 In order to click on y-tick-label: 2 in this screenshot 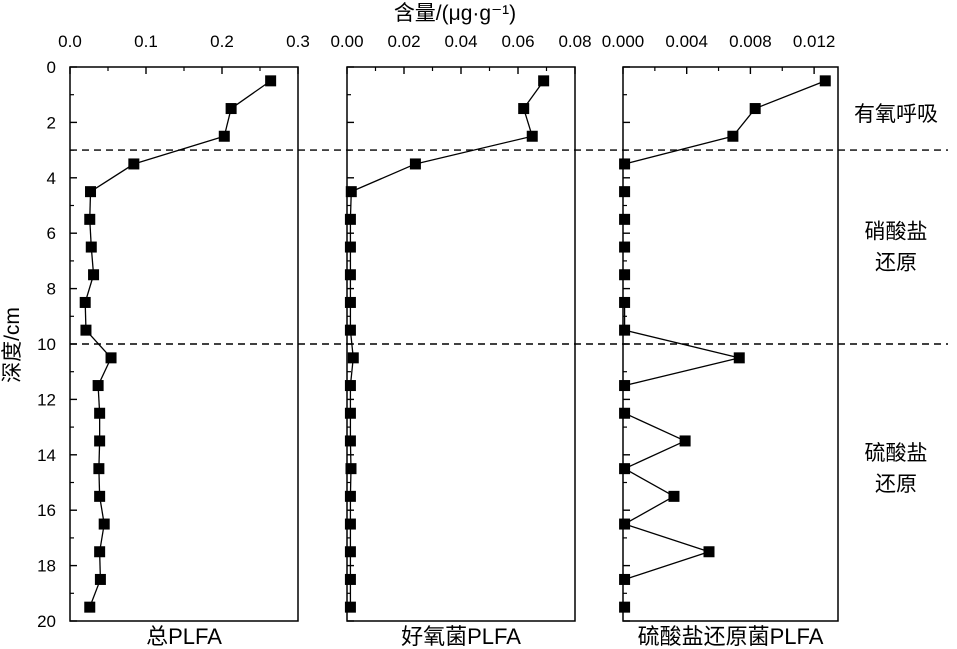, I will do `click(51, 122)`.